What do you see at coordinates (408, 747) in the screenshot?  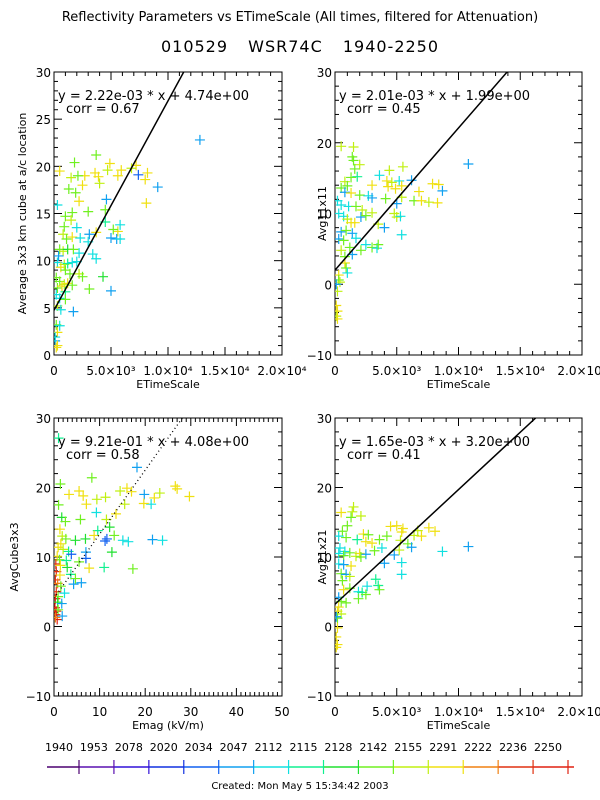 I see `legend-label: 2155` at bounding box center [408, 747].